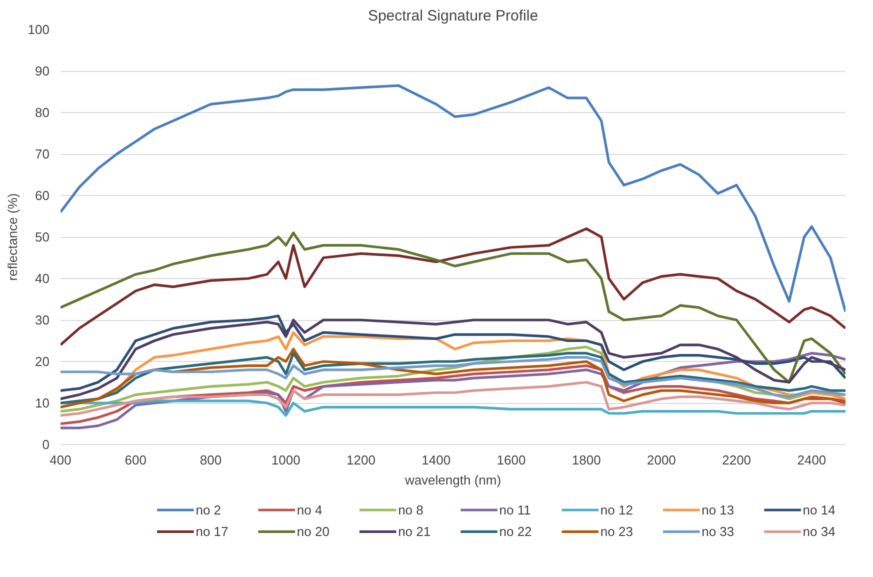 The image size is (873, 577). Describe the element at coordinates (42, 320) in the screenshot. I see `y-tick-label: 30` at that location.